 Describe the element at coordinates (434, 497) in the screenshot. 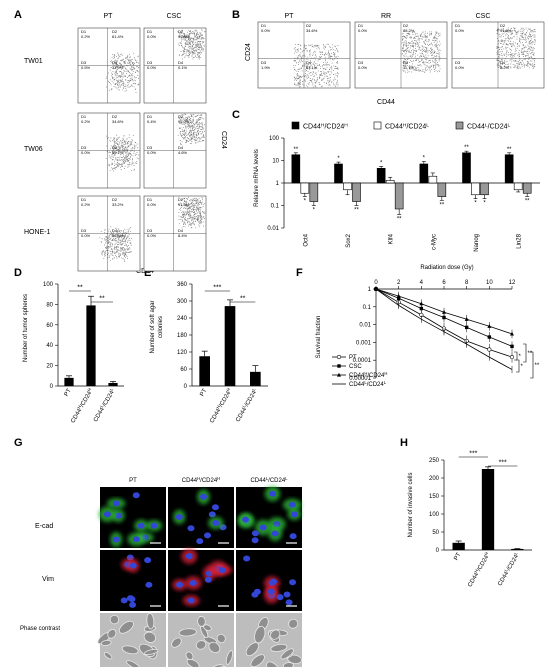

I see `panel-h-ytick-label: 150` at that location.